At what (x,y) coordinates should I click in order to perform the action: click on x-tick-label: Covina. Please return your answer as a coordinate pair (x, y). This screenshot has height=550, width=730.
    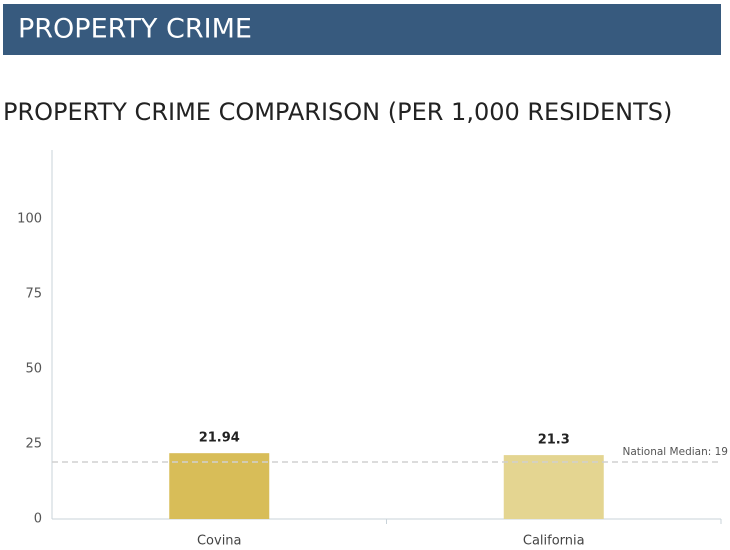
    Looking at the image, I should click on (219, 541).